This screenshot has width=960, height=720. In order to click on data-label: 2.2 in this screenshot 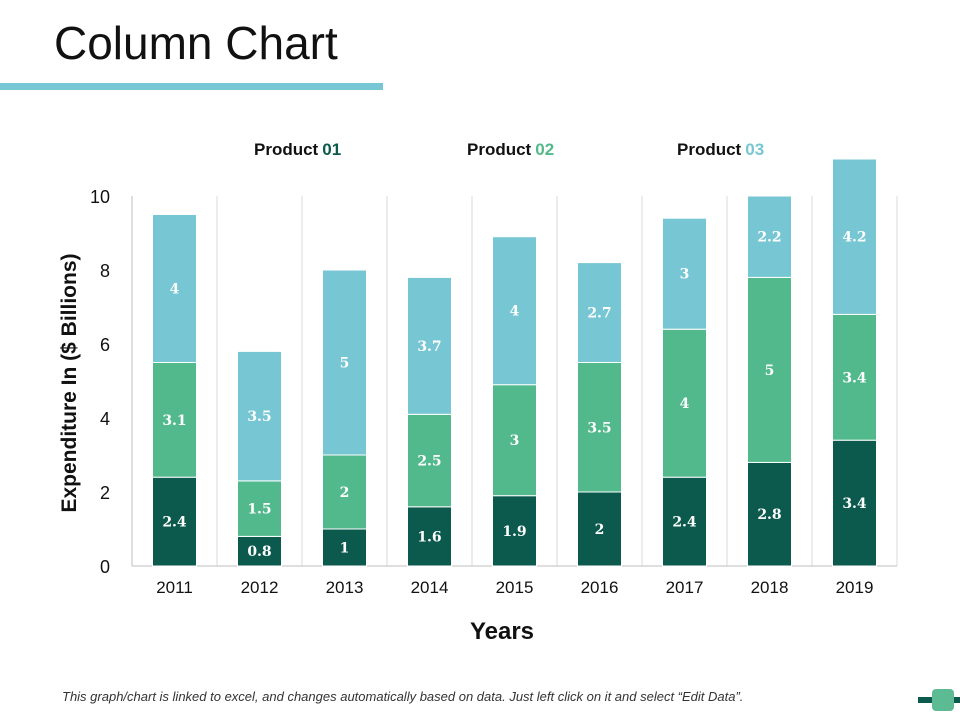, I will do `click(769, 238)`.